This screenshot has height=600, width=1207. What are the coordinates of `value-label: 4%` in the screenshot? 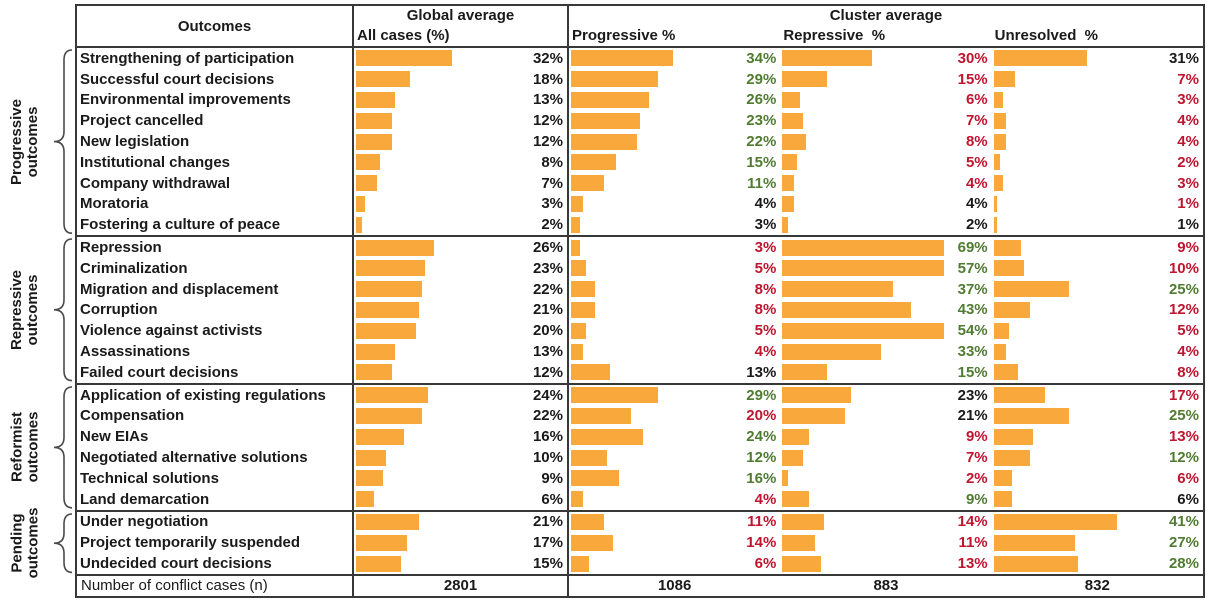 It's located at (1188, 352).